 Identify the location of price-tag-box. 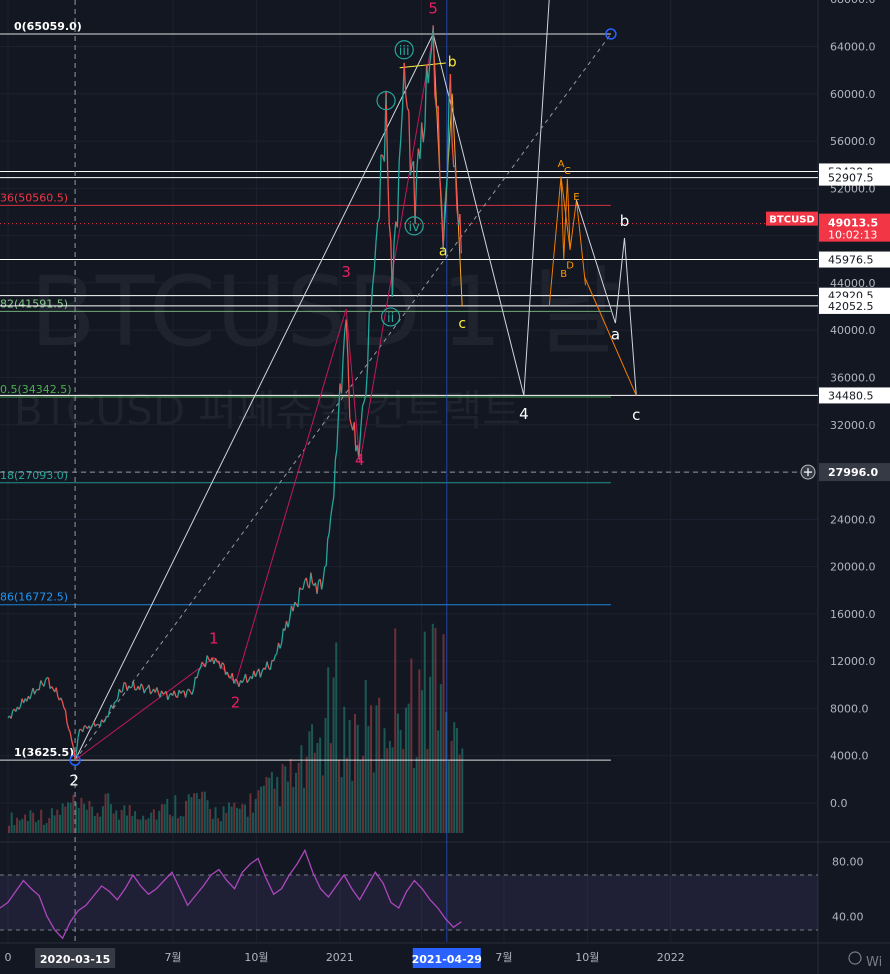
(854, 259).